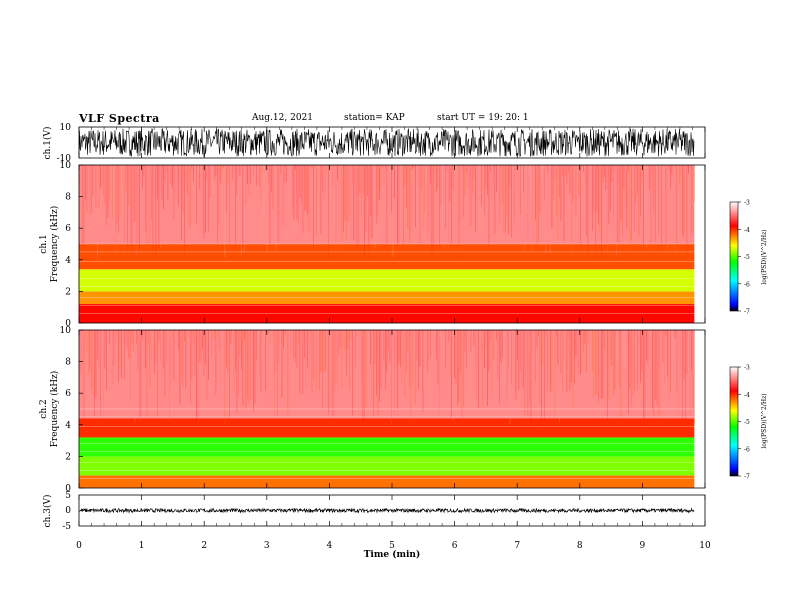  Describe the element at coordinates (68, 457) in the screenshot. I see `spectrogram-ytick-label: 2` at that location.